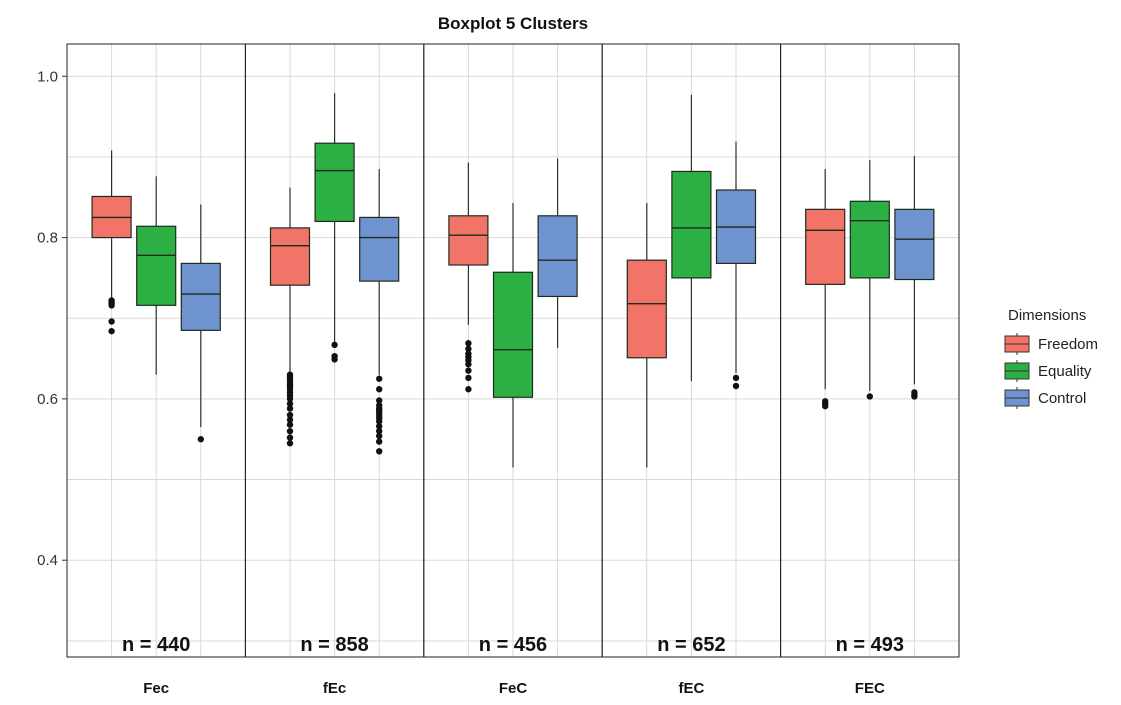 The image size is (1121, 705). What do you see at coordinates (691, 688) in the screenshot?
I see `x-tick-label: fEC` at bounding box center [691, 688].